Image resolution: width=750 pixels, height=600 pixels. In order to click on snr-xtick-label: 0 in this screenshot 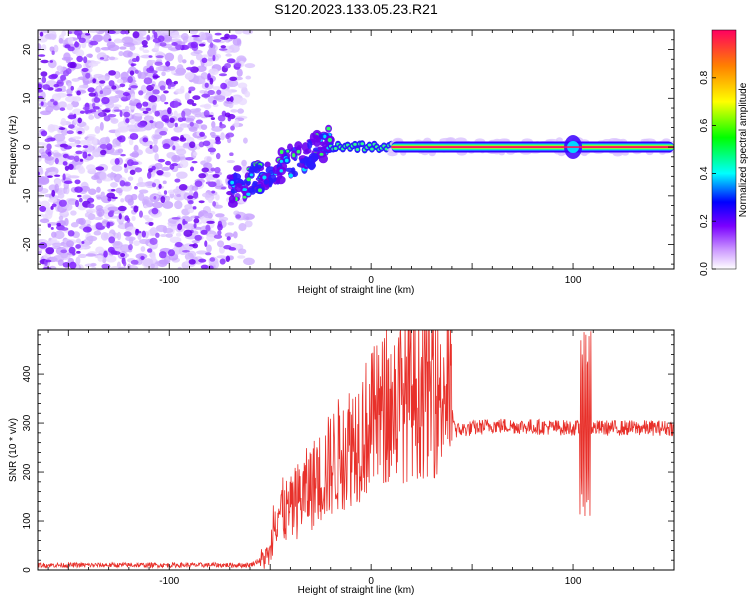, I will do `click(371, 581)`.